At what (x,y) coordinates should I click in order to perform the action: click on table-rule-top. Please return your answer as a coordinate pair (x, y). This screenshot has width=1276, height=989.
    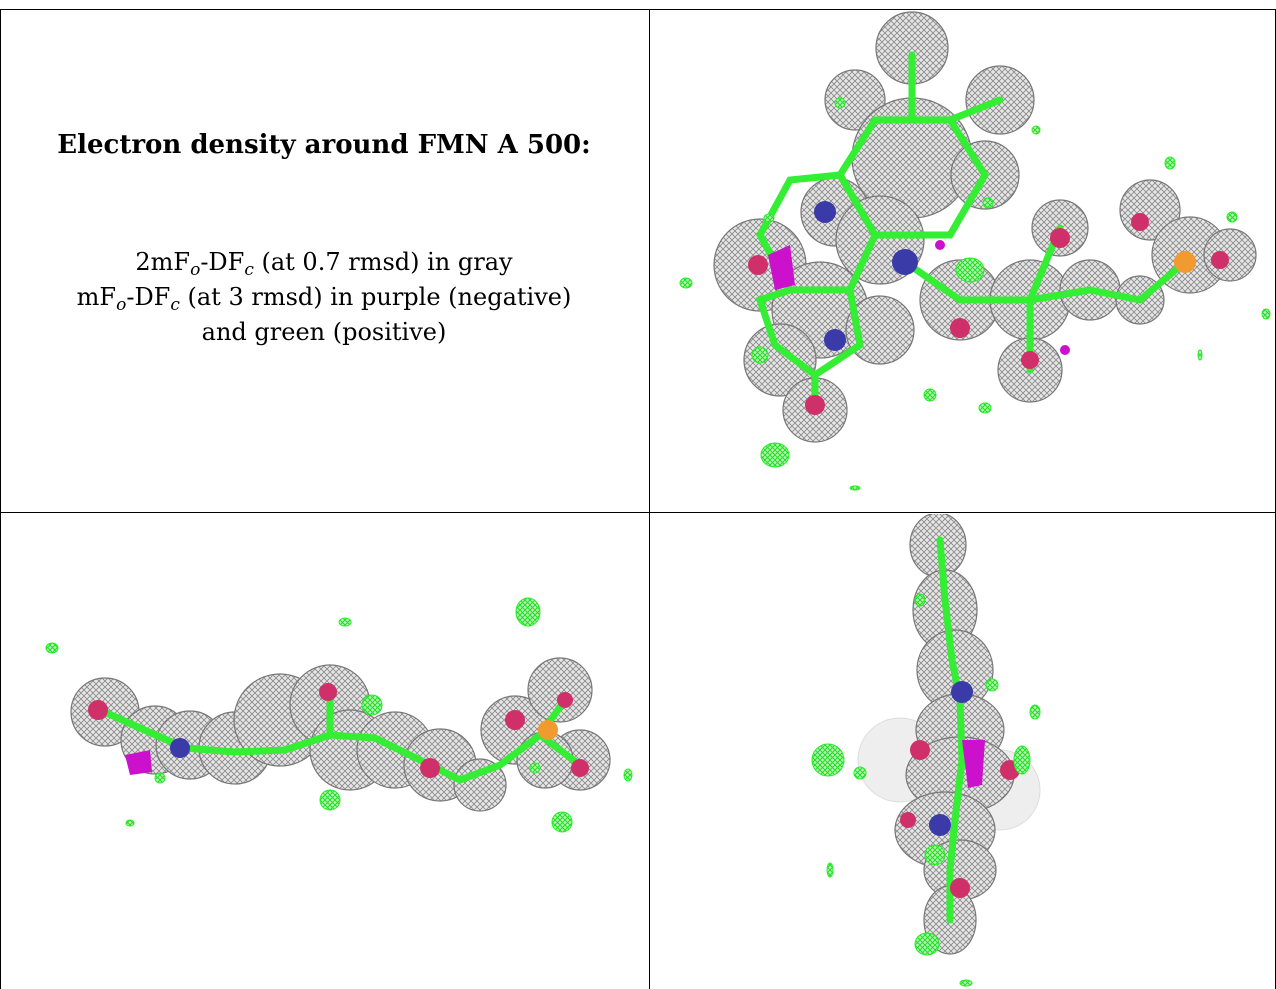
    Looking at the image, I should click on (638, 9).